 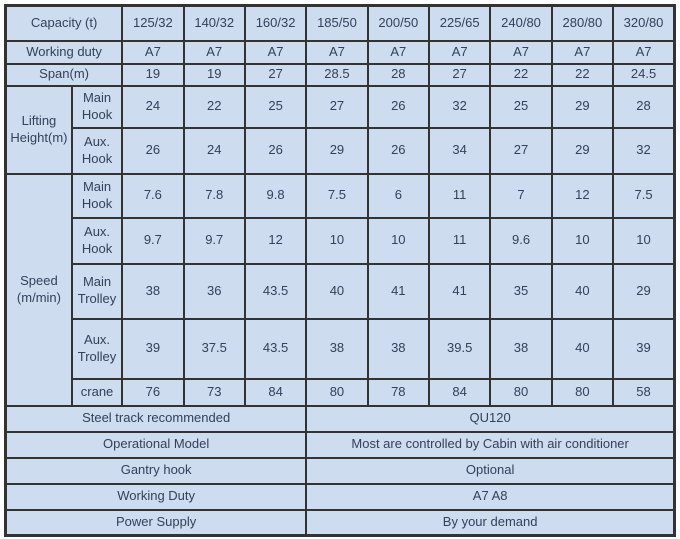 What do you see at coordinates (337, 23) in the screenshot?
I see `model-cell: 185/50` at bounding box center [337, 23].